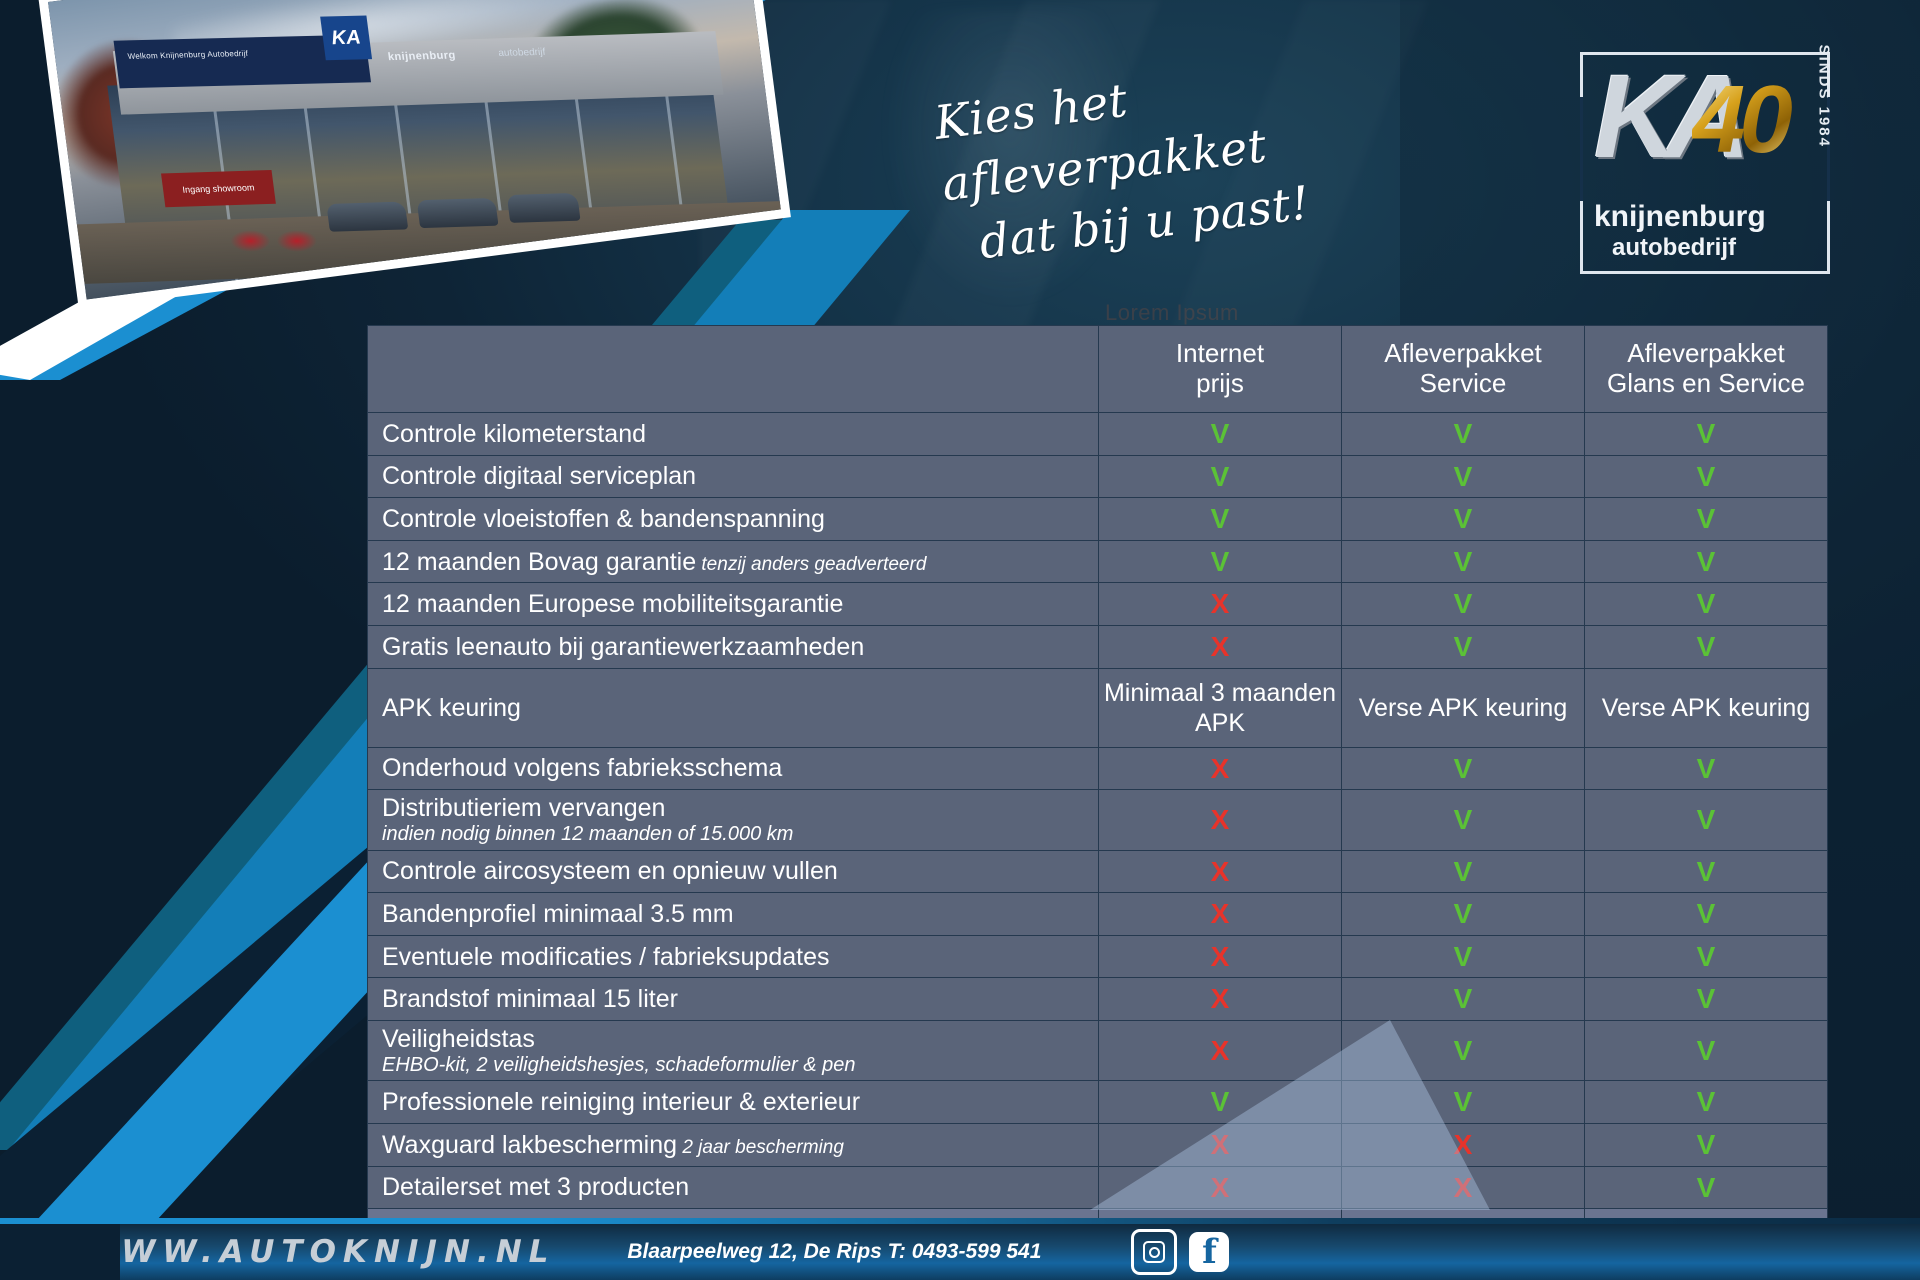  I want to click on photo-flowers, so click(297, 241).